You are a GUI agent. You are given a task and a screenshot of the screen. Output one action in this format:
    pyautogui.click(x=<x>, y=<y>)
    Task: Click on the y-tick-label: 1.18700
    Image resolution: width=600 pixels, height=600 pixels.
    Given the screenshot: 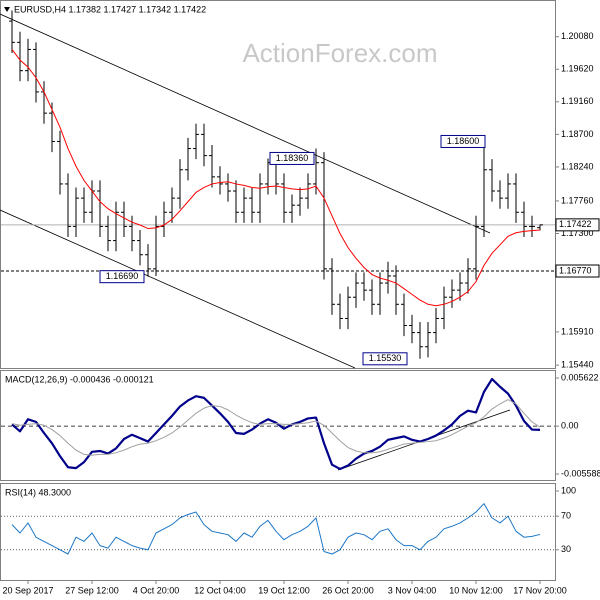 What is the action you would take?
    pyautogui.click(x=577, y=134)
    